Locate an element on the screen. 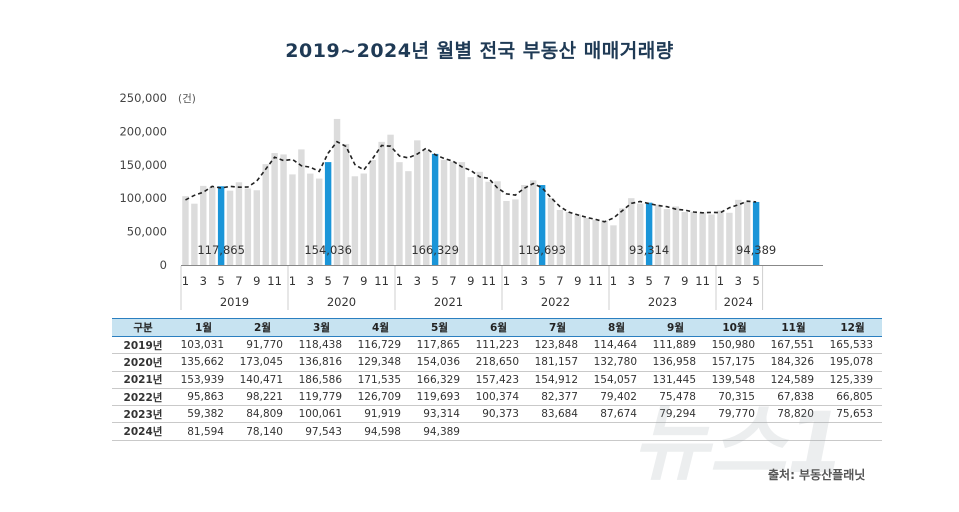 This screenshot has height=512, width=959. table-cell: 59,382 is located at coordinates (203, 414).